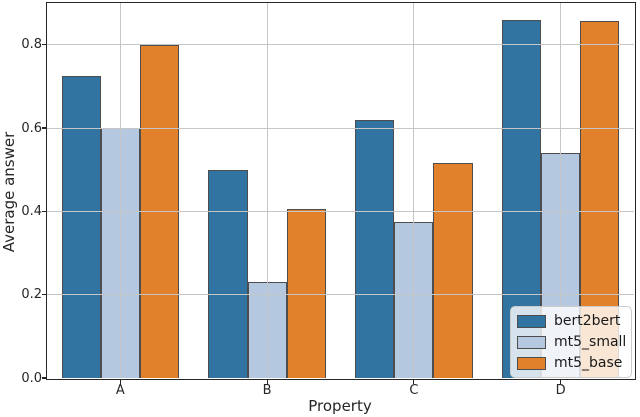 The width and height of the screenshot is (640, 417). Describe the element at coordinates (228, 273) in the screenshot. I see `bar-B-bert2bert` at that location.